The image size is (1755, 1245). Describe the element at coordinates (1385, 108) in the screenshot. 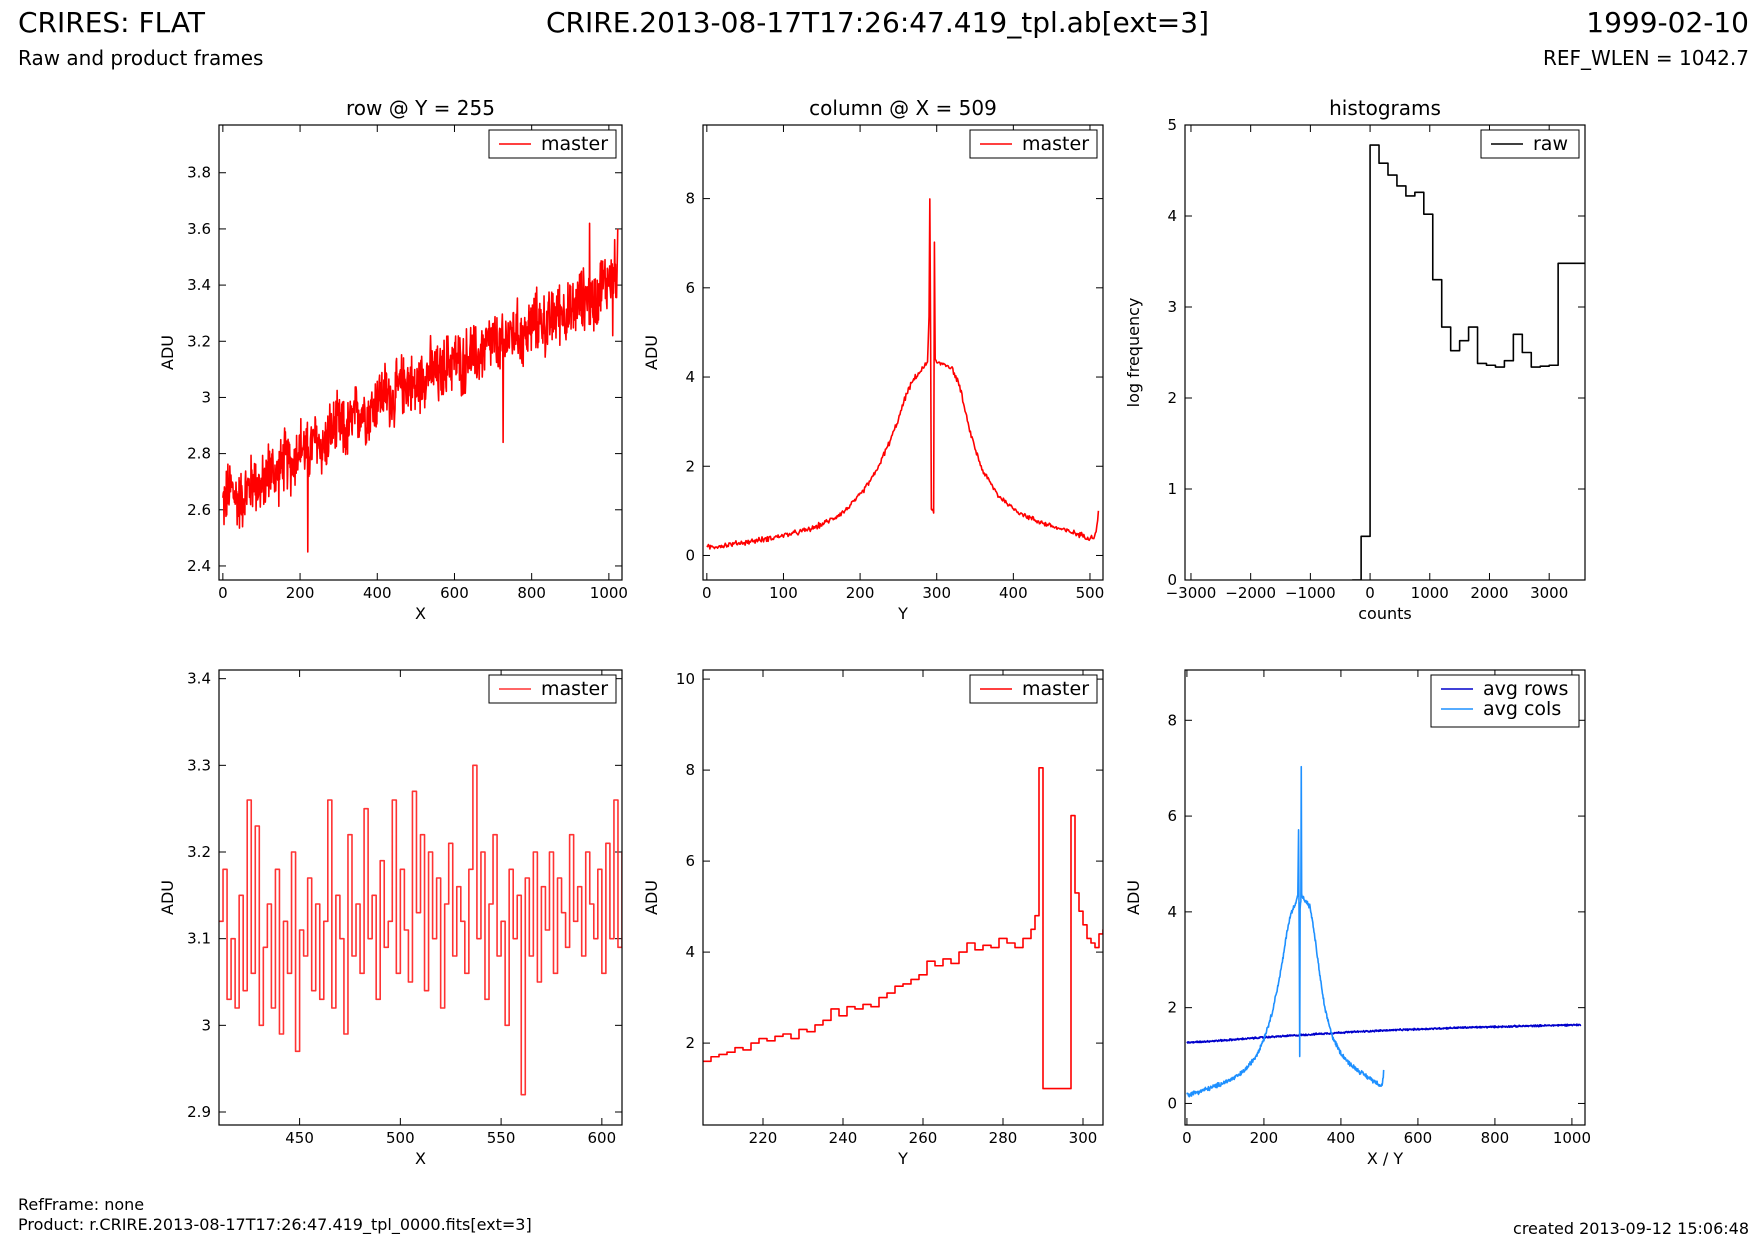

I see `chart-title: histograms` at that location.